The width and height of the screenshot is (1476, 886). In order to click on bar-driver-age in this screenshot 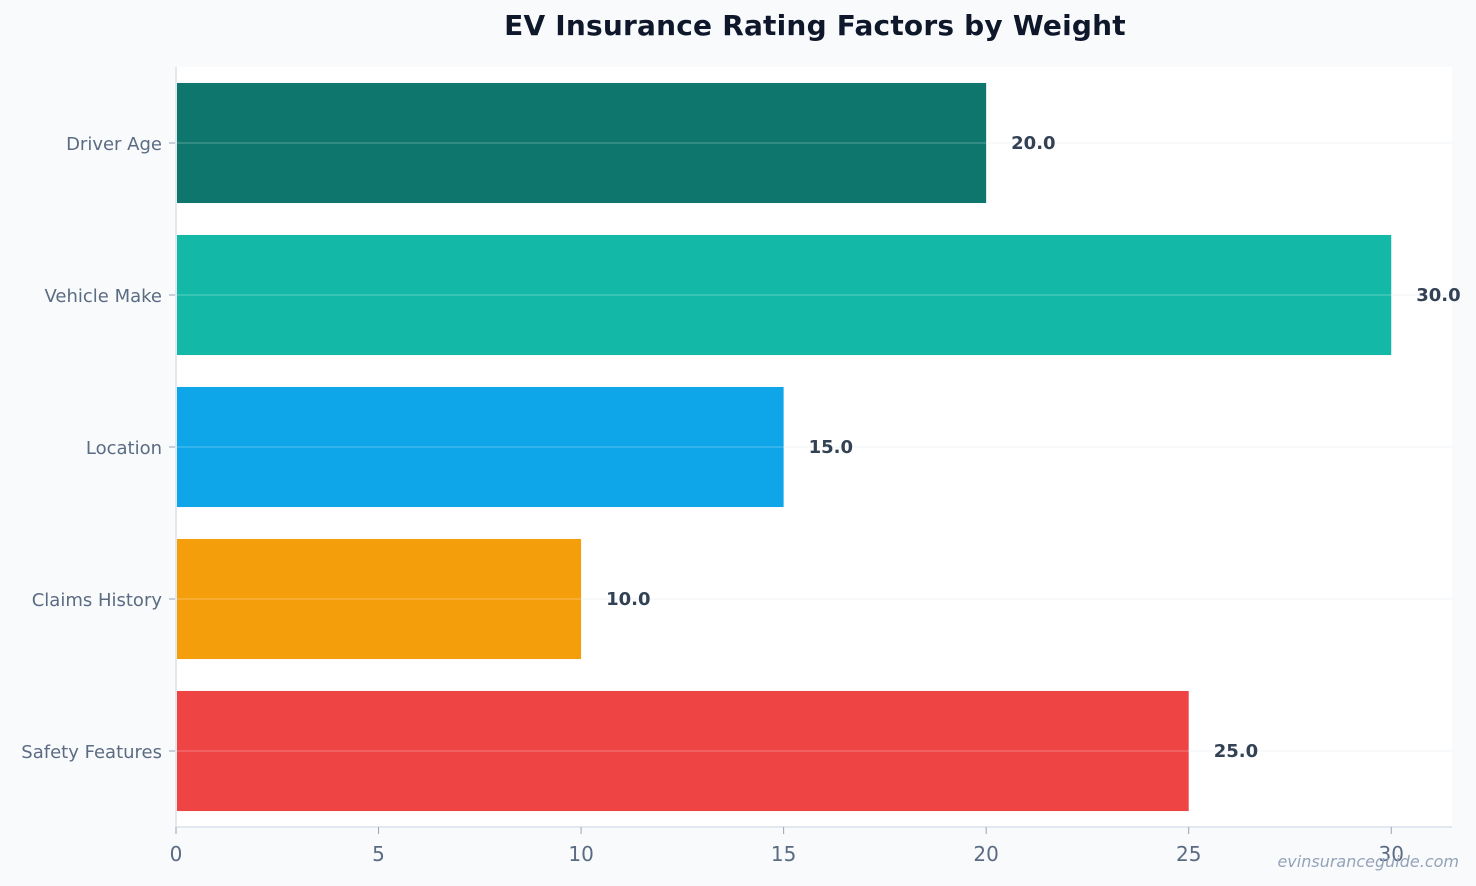, I will do `click(581, 143)`.